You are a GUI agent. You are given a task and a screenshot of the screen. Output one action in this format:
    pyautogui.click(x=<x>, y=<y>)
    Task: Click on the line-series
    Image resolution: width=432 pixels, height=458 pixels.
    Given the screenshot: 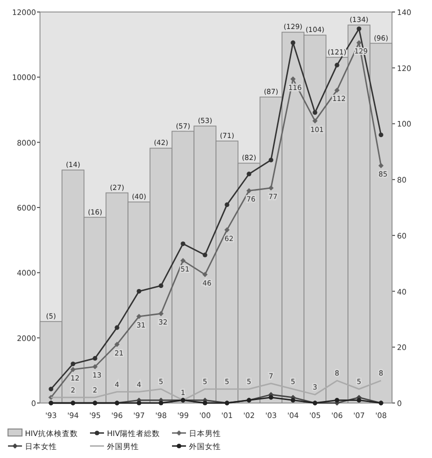 What is the action you would take?
    pyautogui.click(x=216, y=390)
    